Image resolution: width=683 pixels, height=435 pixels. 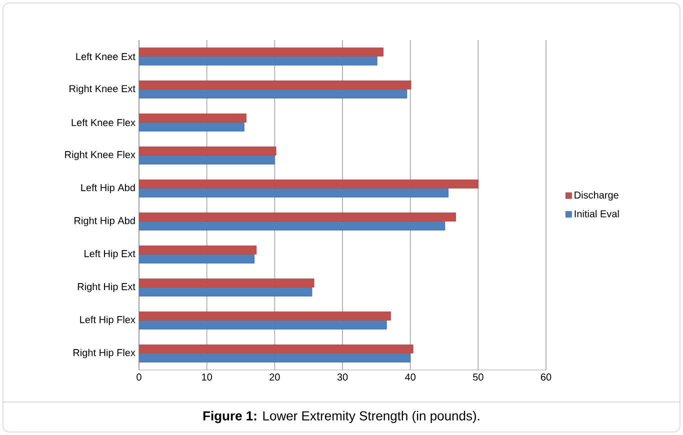 I want to click on y-tick-label: Left Hip Ext, so click(x=110, y=255).